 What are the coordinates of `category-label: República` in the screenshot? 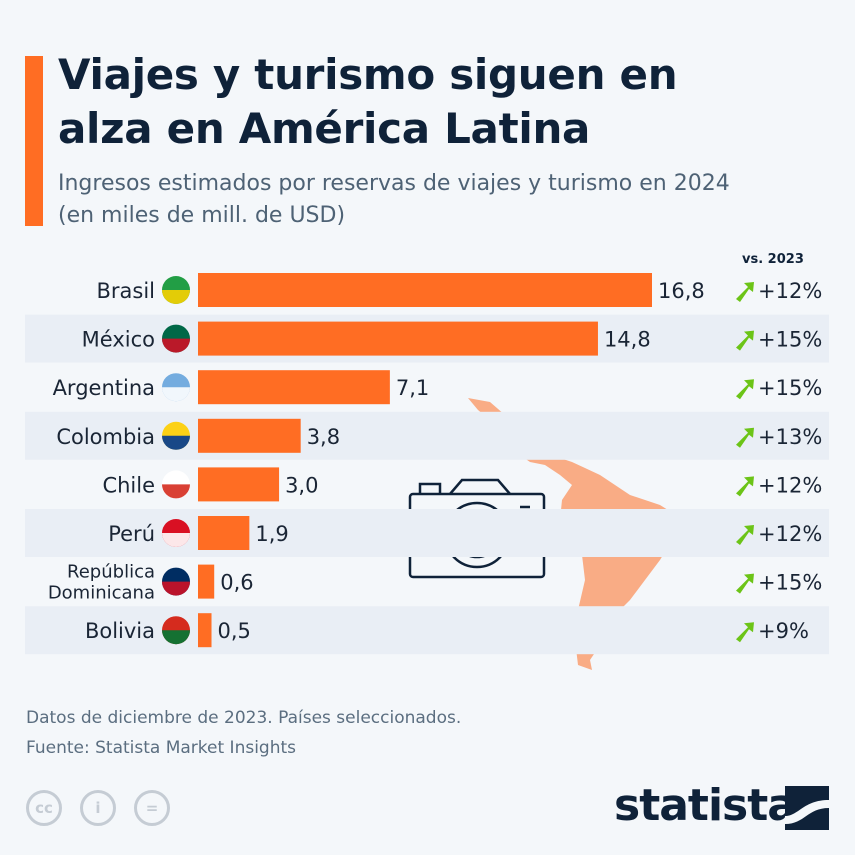 It's located at (111, 572).